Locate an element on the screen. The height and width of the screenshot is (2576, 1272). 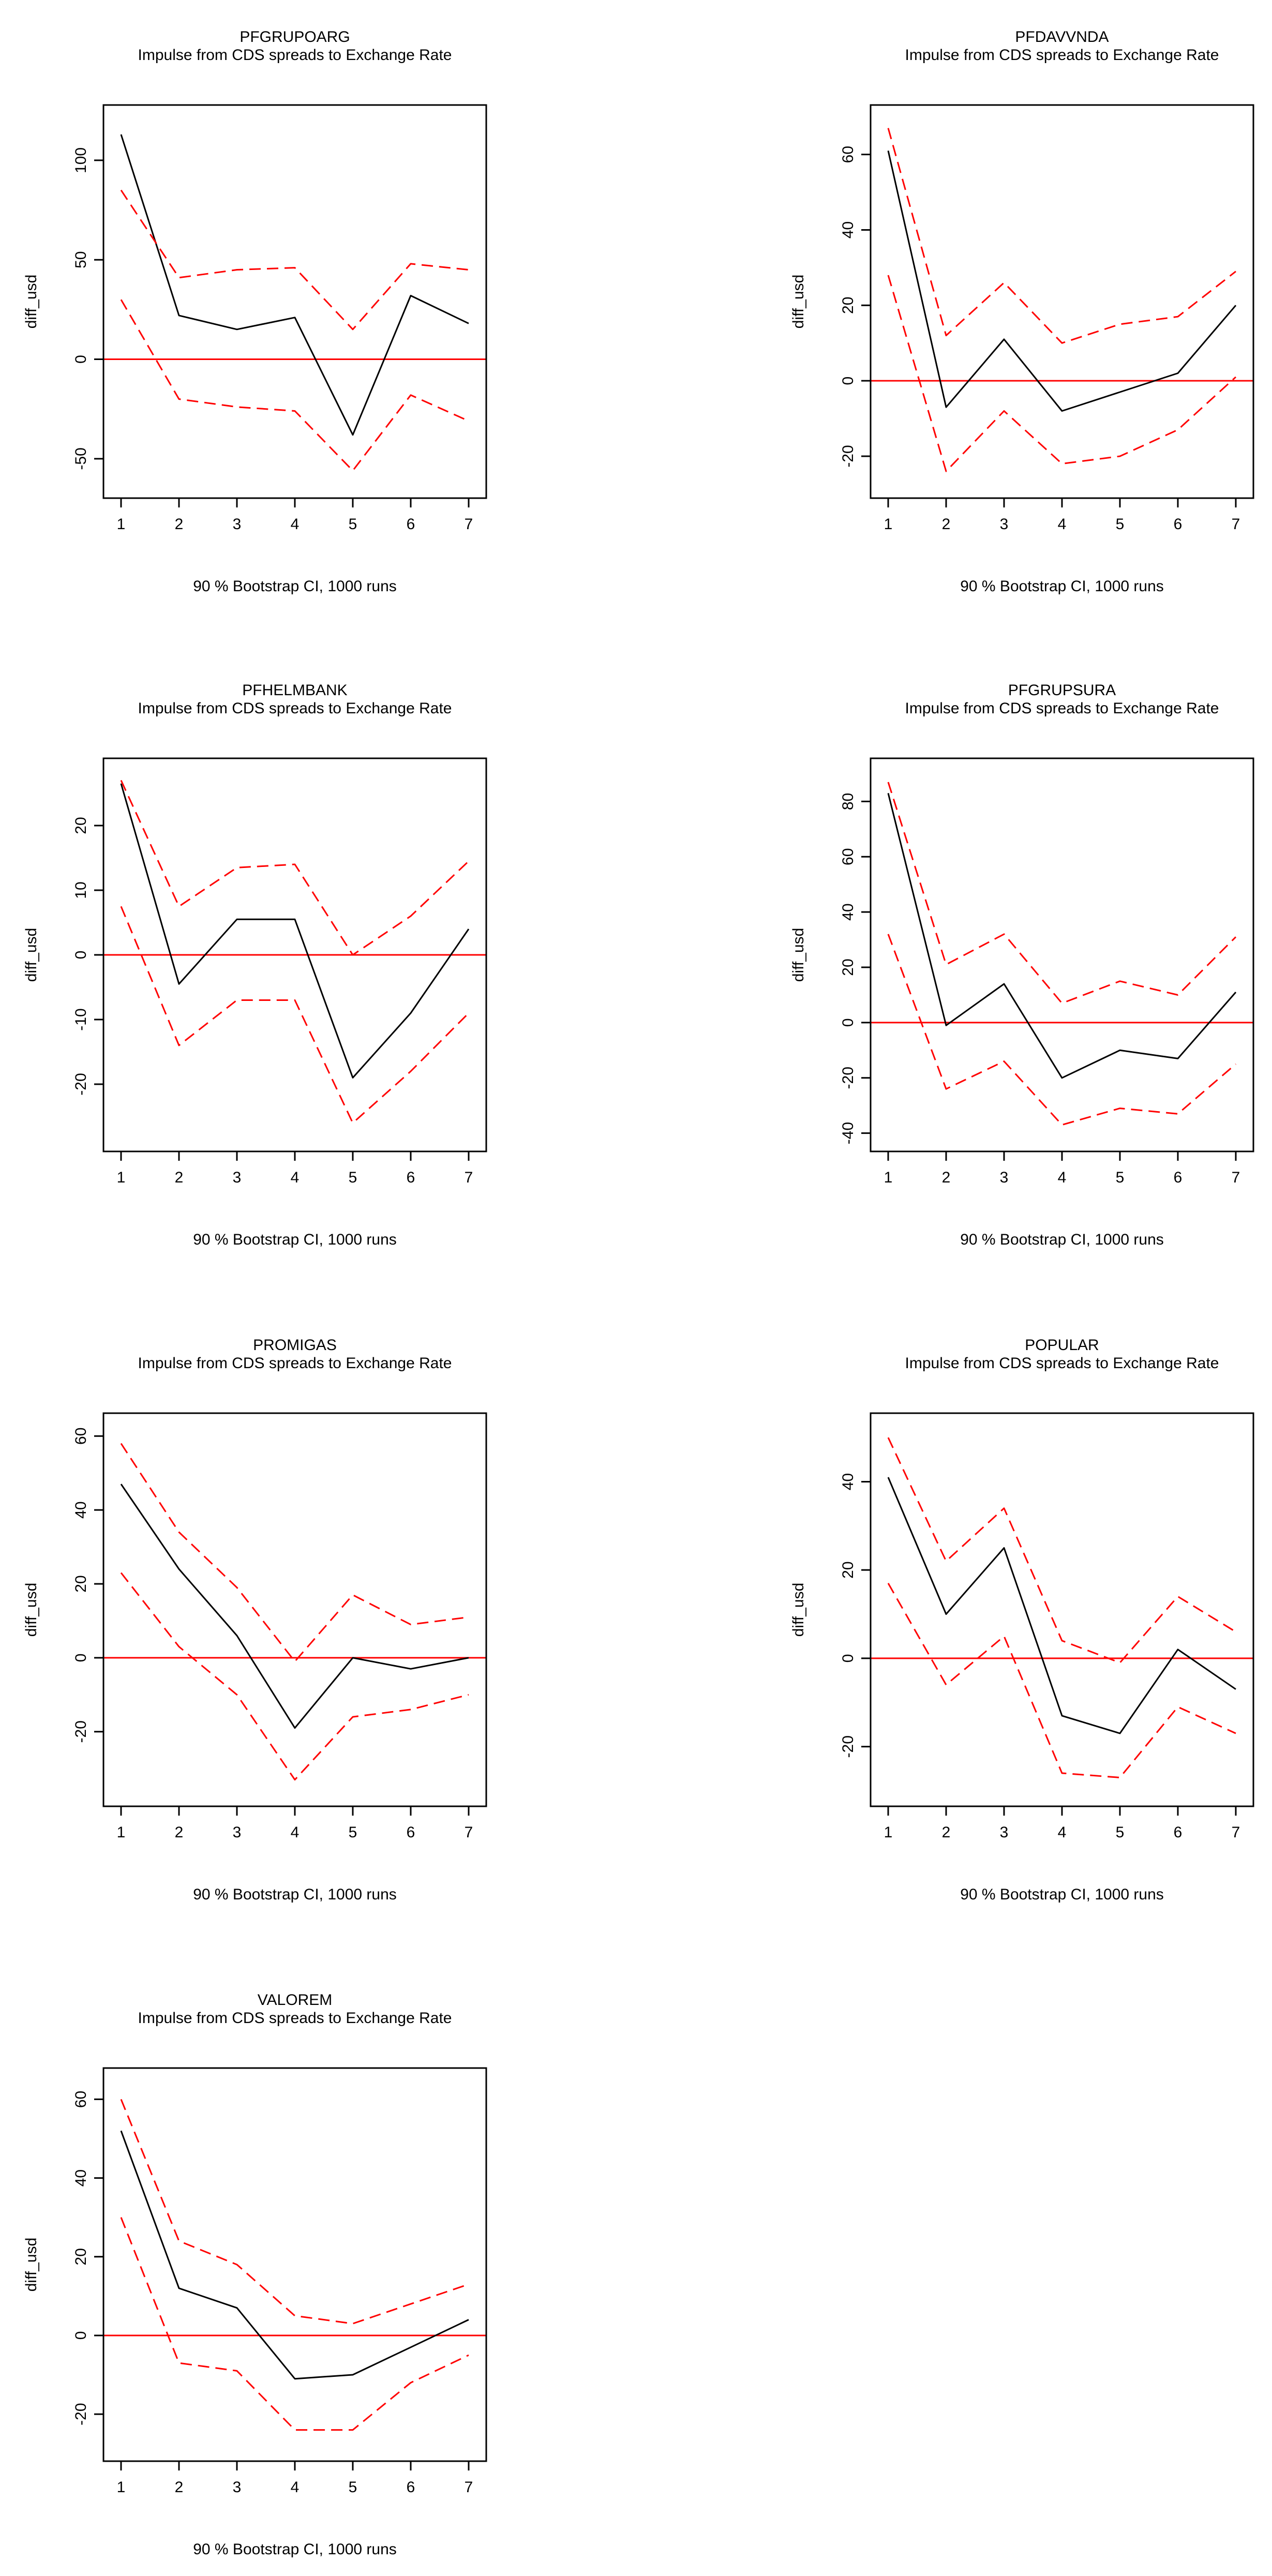
panel-title: PROMIGAS is located at coordinates (295, 1345).